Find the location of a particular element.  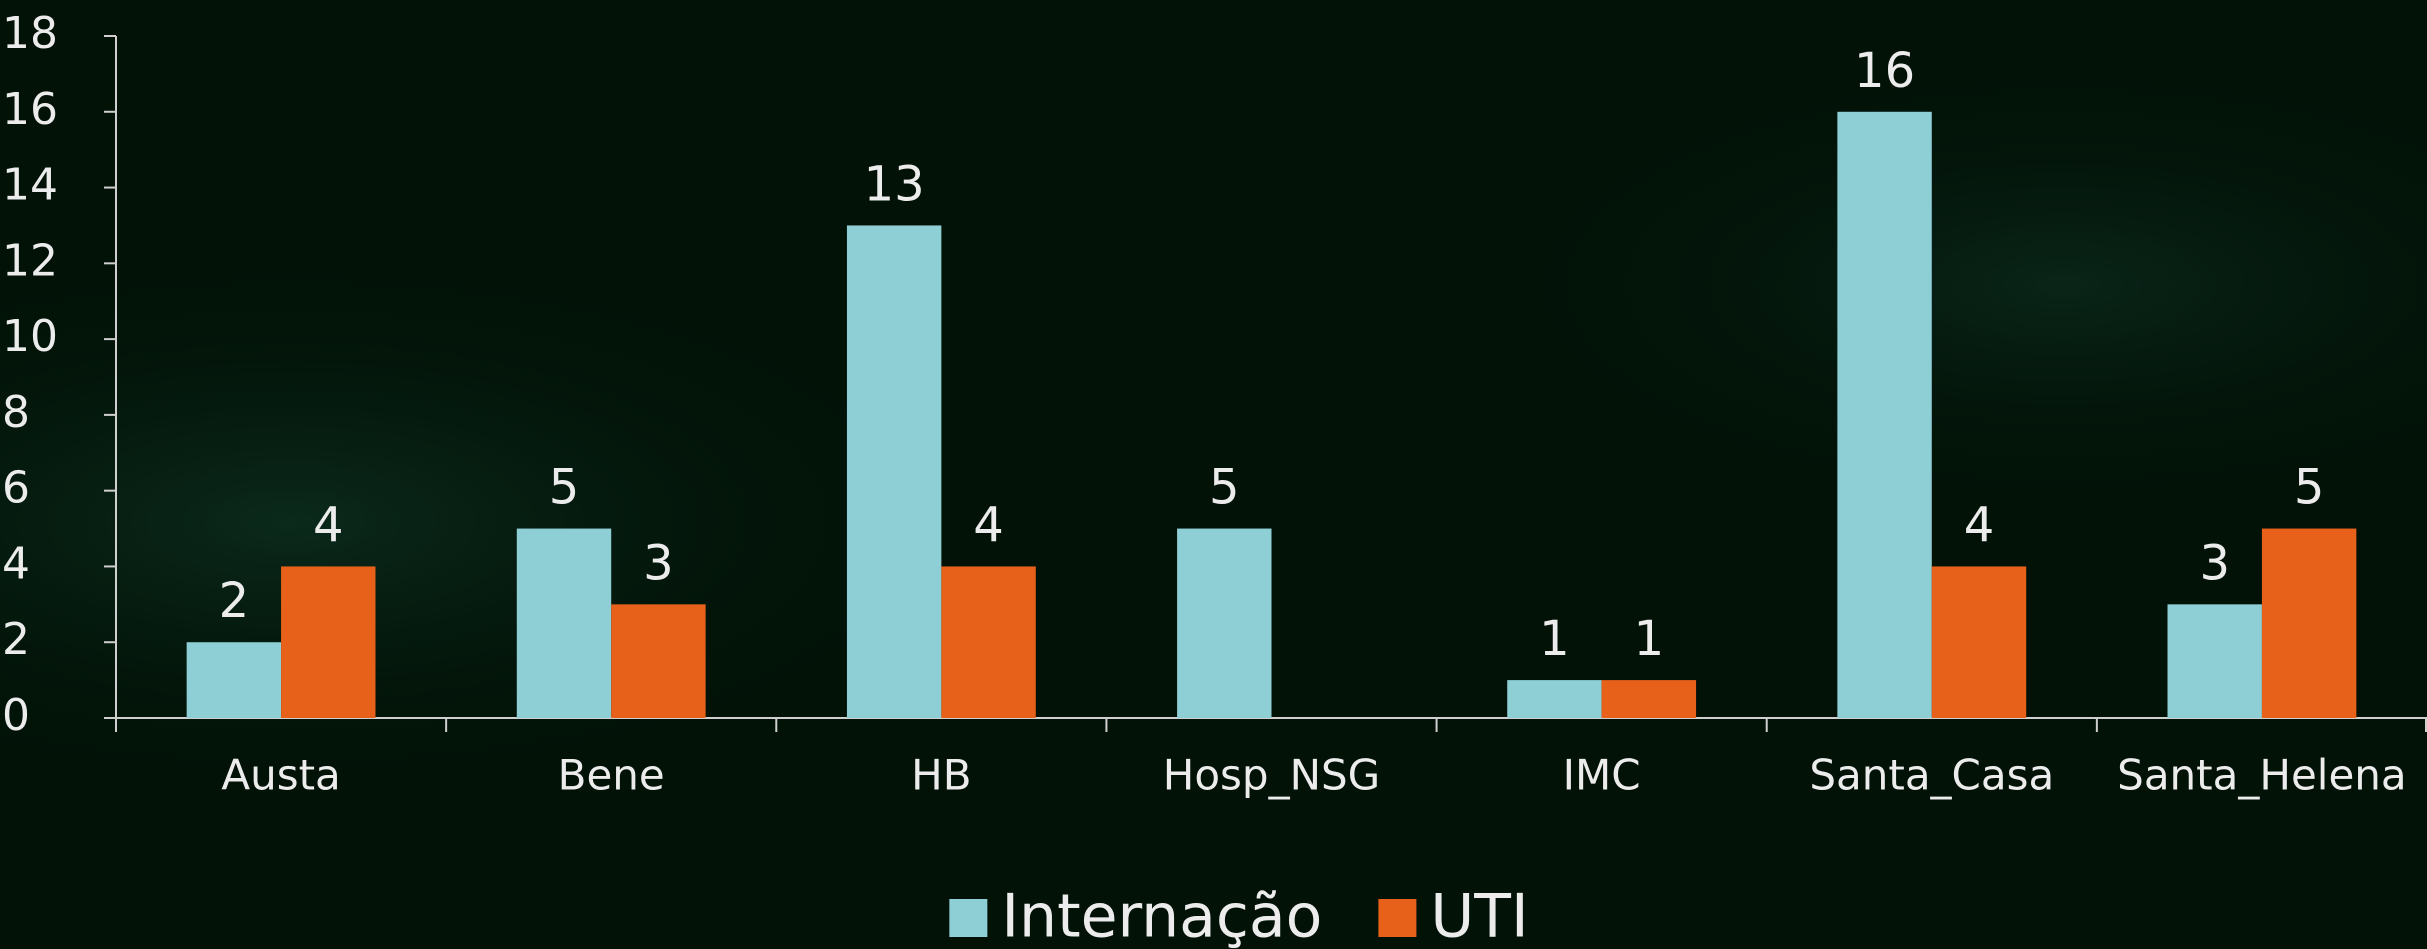

x-tick-label: Santa_Helena is located at coordinates (2262, 775).